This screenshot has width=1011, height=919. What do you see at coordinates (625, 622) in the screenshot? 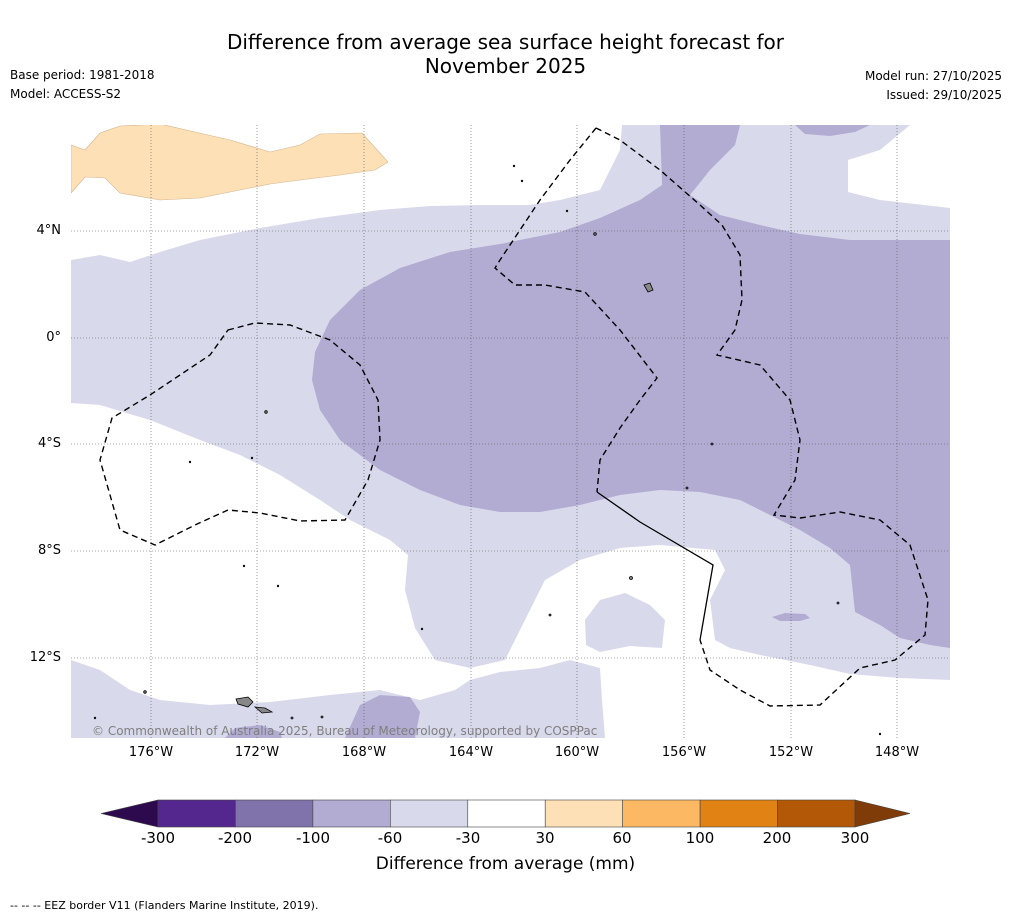
I see `region-light-purple-patch` at bounding box center [625, 622].